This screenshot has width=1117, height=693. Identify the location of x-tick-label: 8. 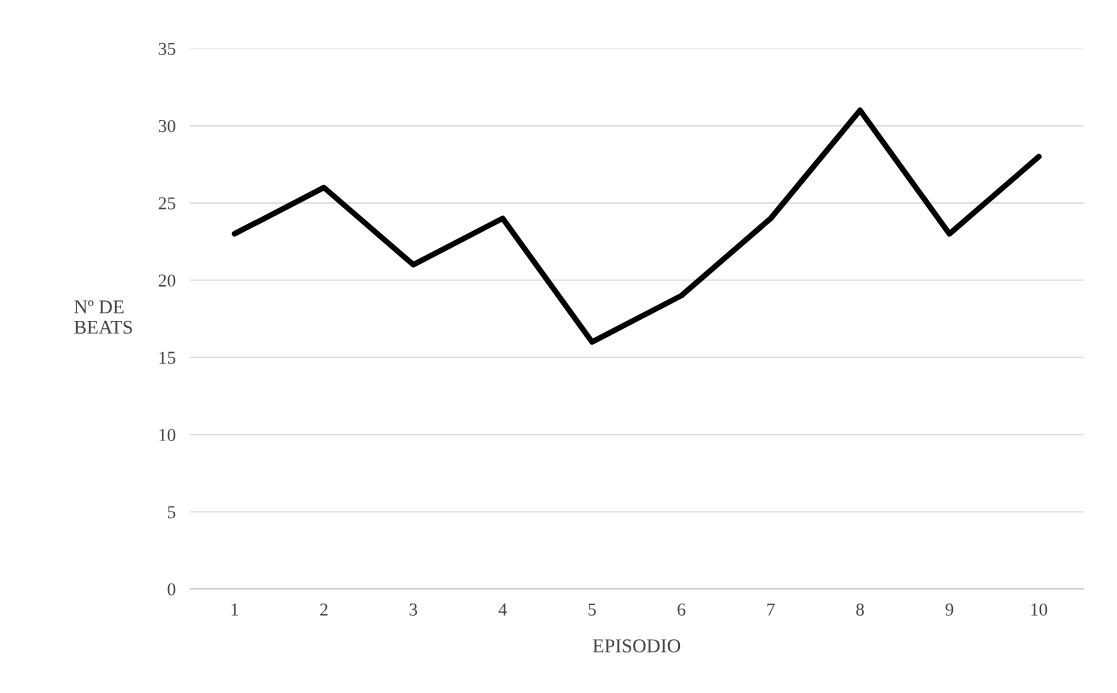
(860, 609).